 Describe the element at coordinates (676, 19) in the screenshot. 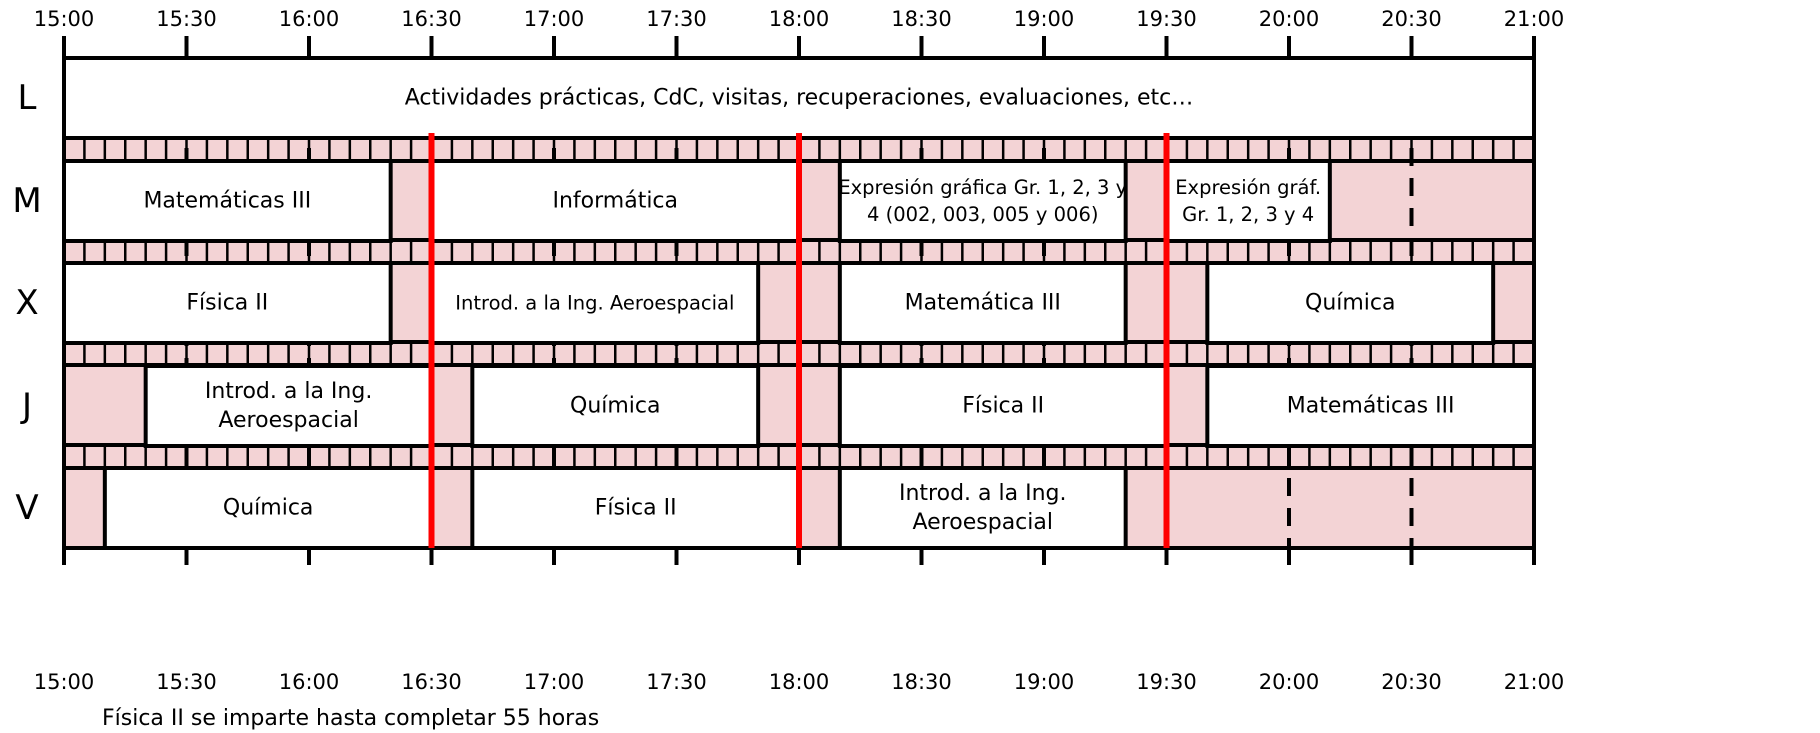

I see `top-axis-tick-label: 17:30` at that location.